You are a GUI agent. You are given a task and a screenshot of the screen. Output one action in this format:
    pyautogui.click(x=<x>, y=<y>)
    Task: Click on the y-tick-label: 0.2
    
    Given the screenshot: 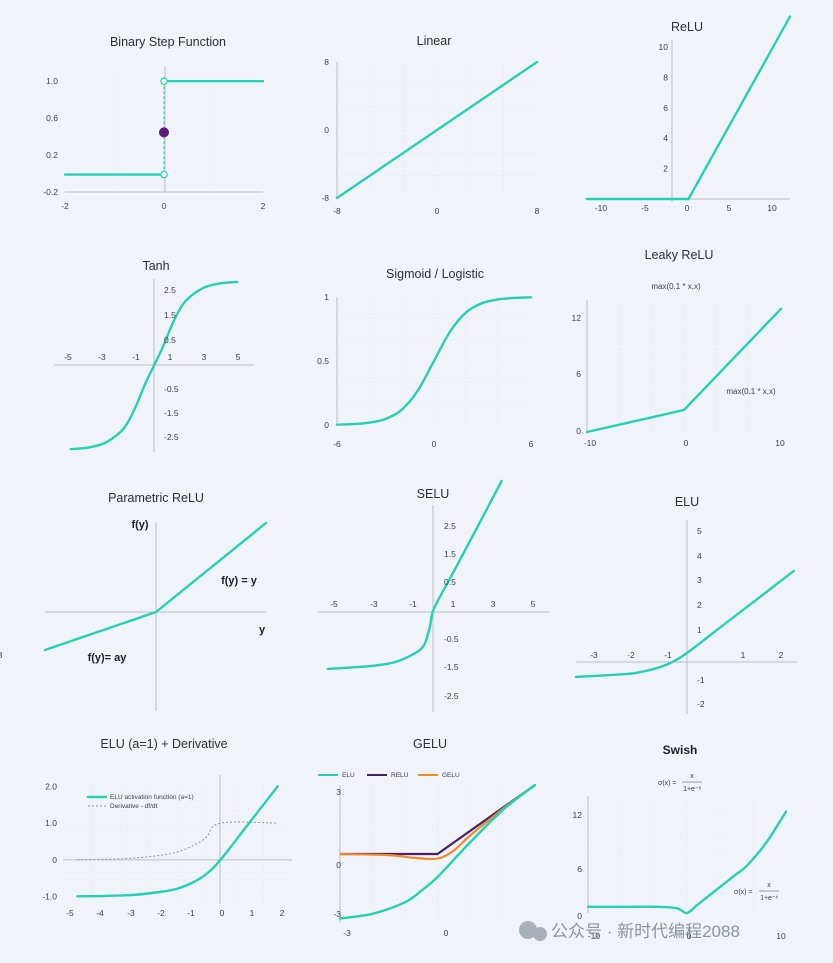 What is the action you would take?
    pyautogui.click(x=52, y=155)
    